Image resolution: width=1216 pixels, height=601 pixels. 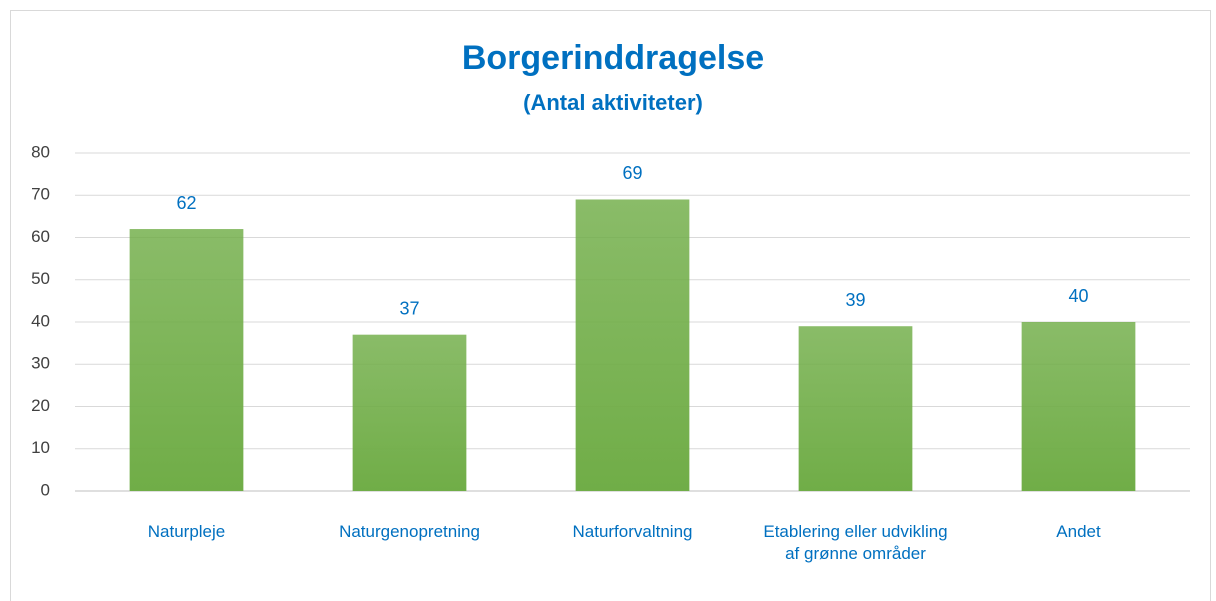 What do you see at coordinates (45, 489) in the screenshot?
I see `y-tick-label: 0` at bounding box center [45, 489].